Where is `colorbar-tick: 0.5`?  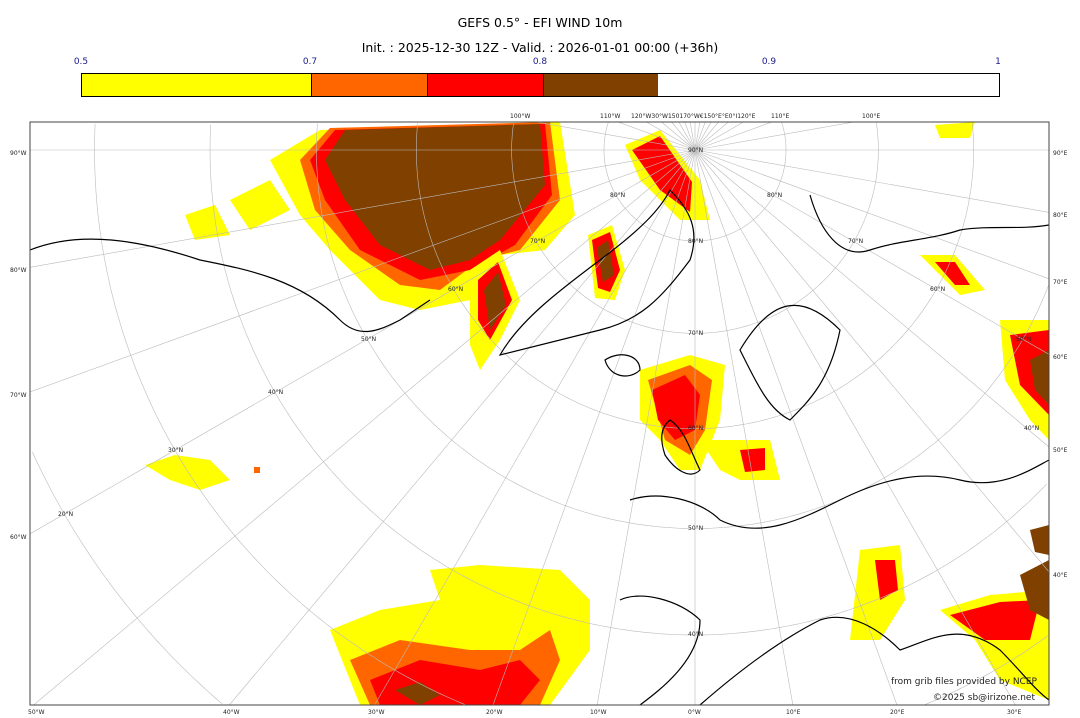
colorbar-tick: 0.5 is located at coordinates (81, 62).